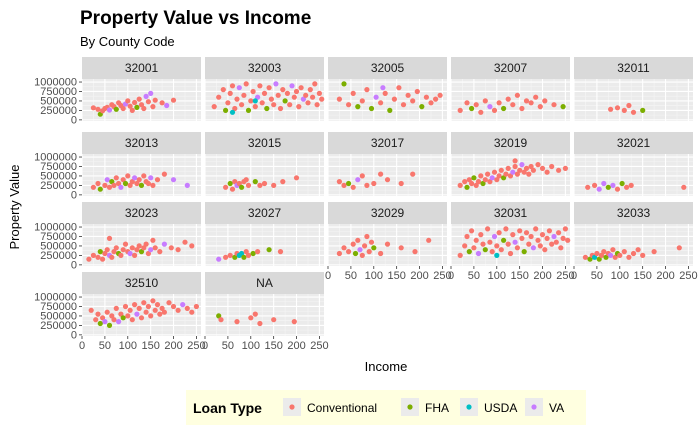  I want to click on facet-panel: 32007, so click(510, 89).